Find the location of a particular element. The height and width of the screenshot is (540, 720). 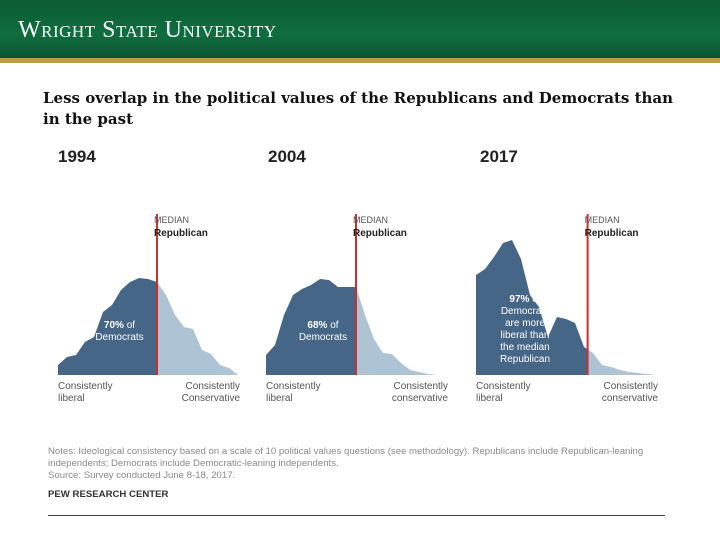

xlabel-left-1994-1: liberal is located at coordinates (71, 398).